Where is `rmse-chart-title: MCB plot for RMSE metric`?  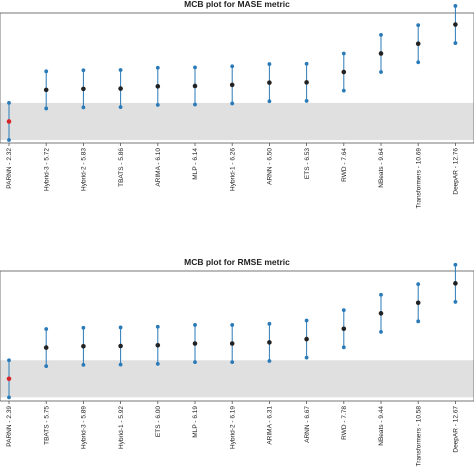
rmse-chart-title: MCB plot for RMSE metric is located at coordinates (237, 262).